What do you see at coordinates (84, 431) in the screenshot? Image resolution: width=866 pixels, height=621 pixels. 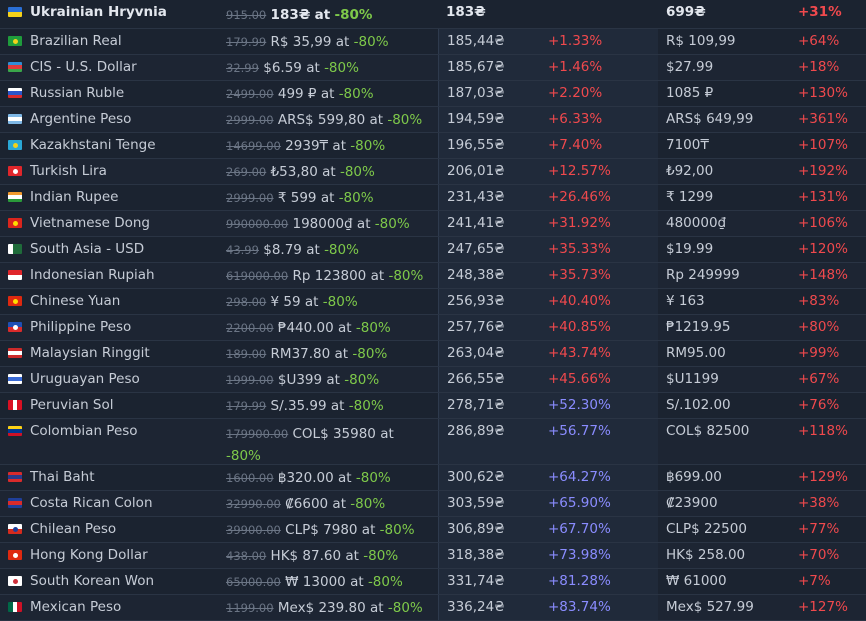 I see `currency-name: Colombian Peso` at bounding box center [84, 431].